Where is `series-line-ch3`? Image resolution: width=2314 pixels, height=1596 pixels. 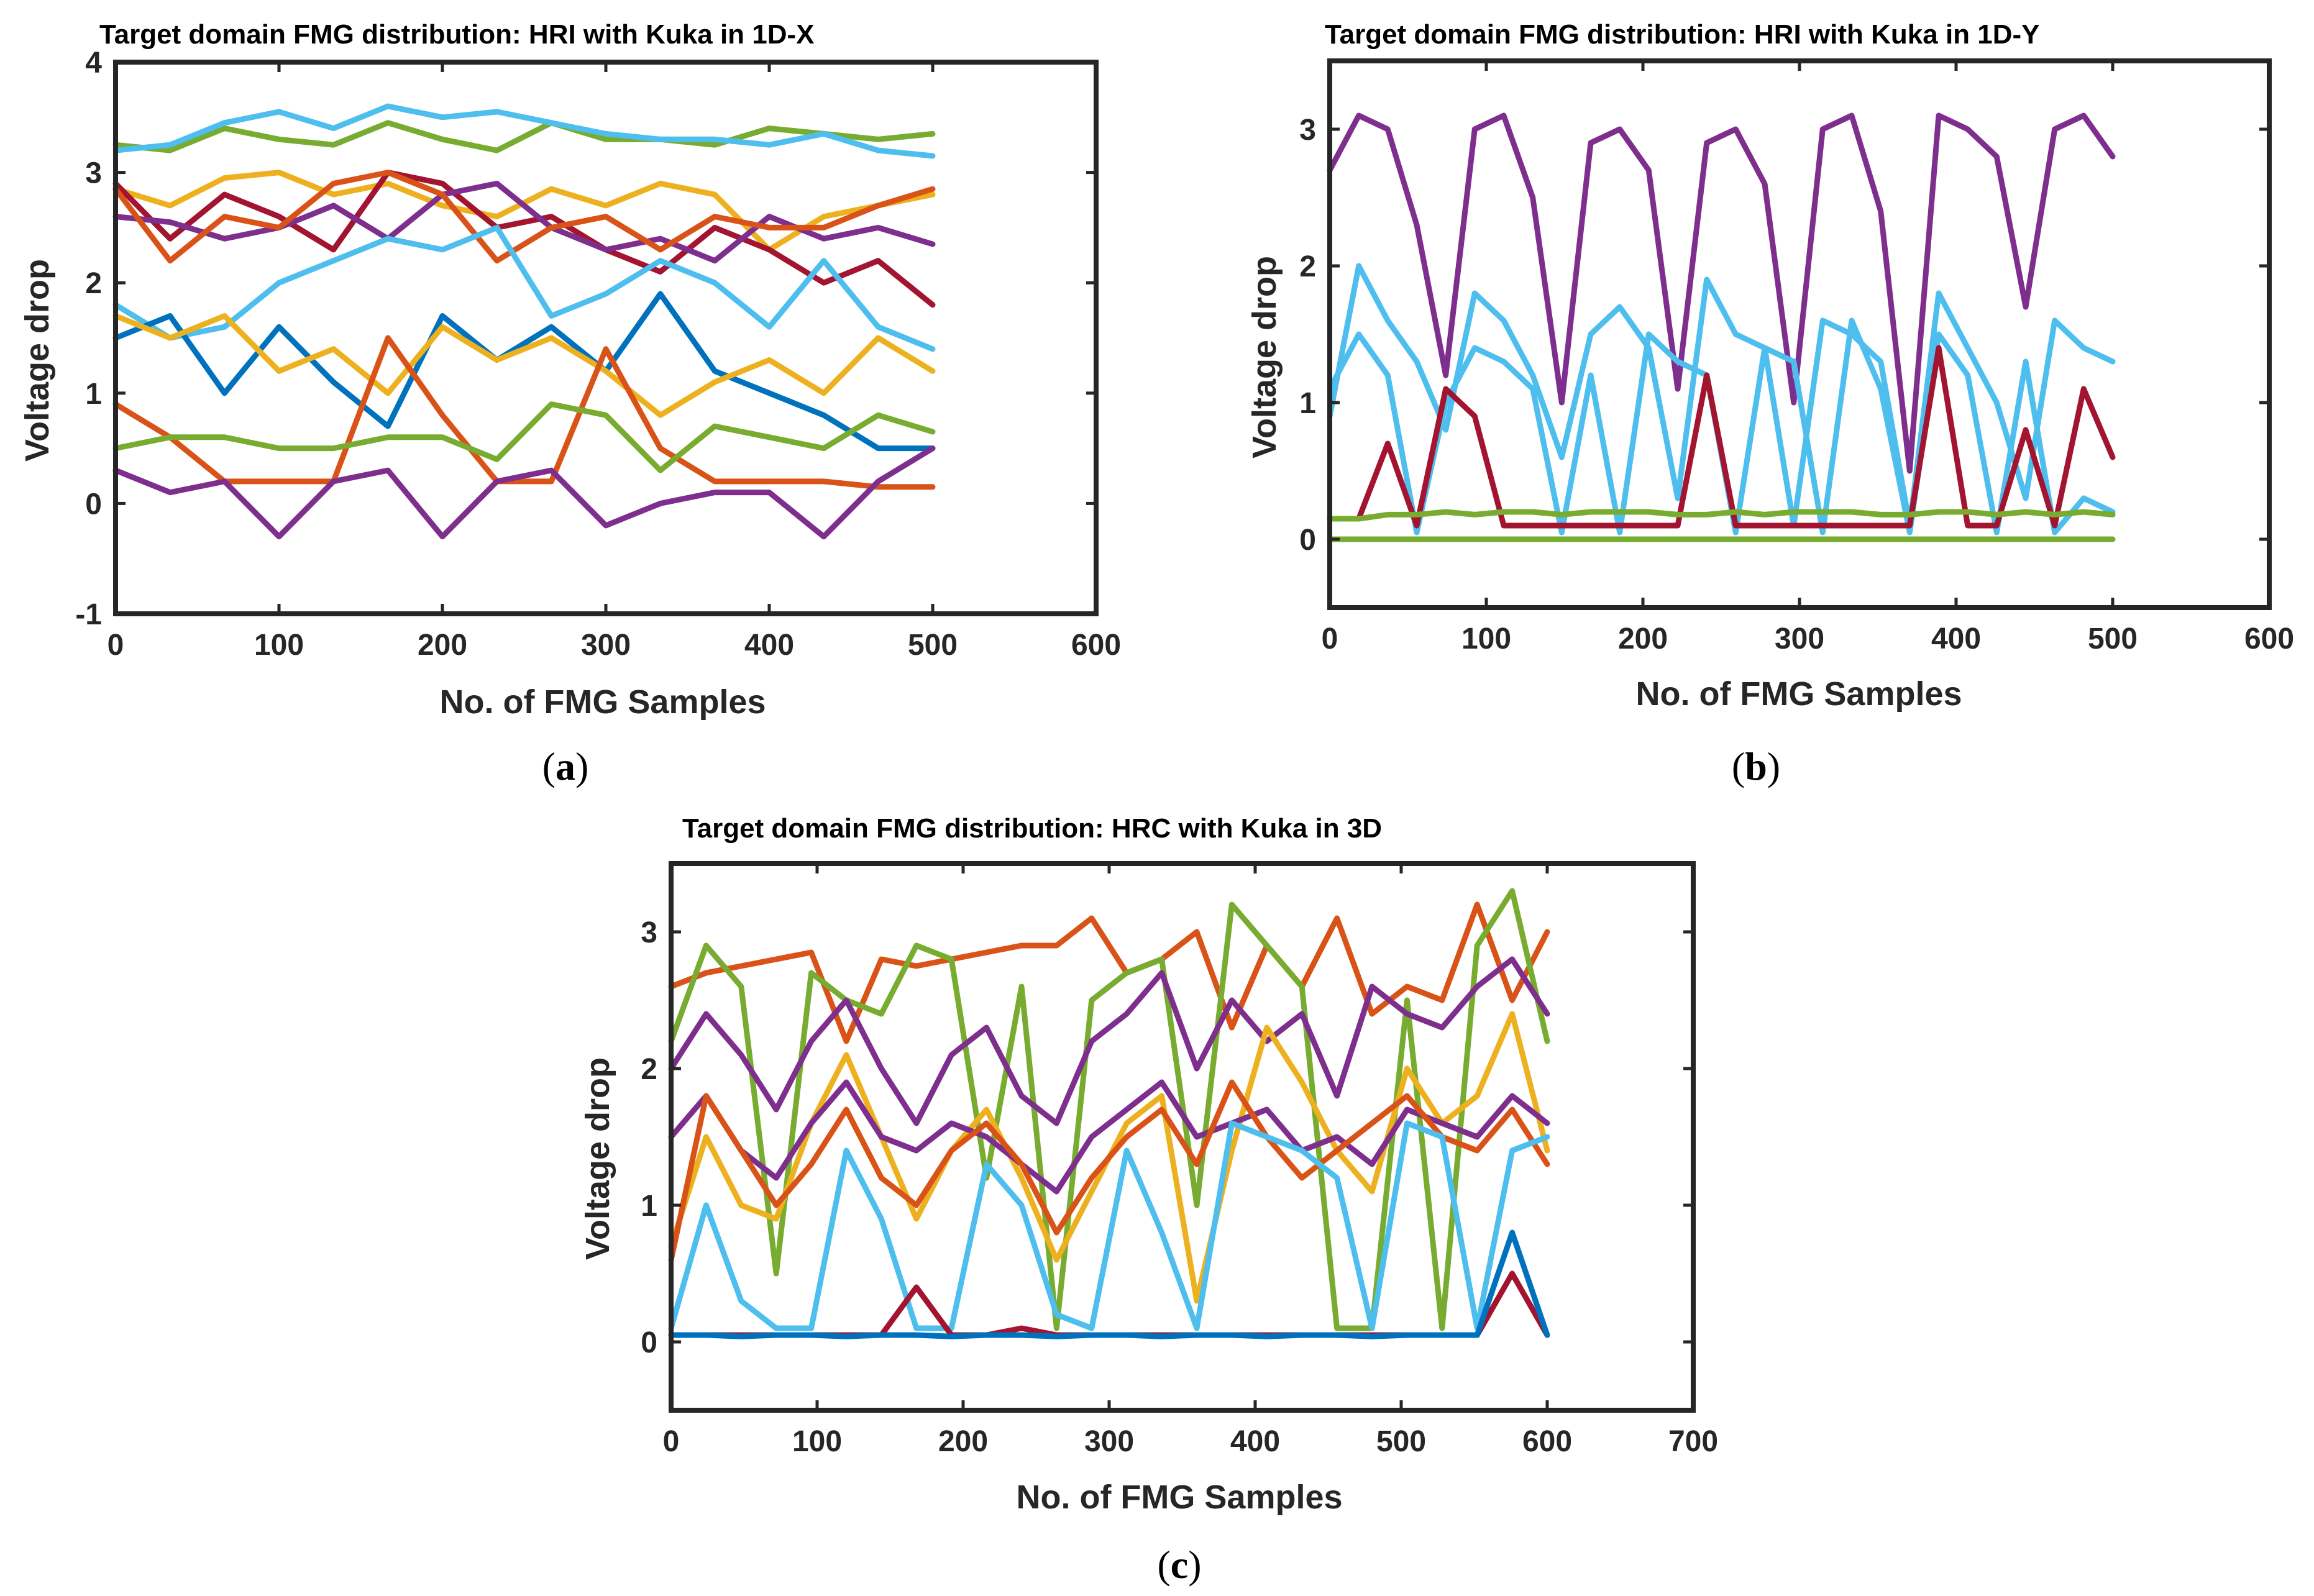 series-line-ch3 is located at coordinates (1109, 1041).